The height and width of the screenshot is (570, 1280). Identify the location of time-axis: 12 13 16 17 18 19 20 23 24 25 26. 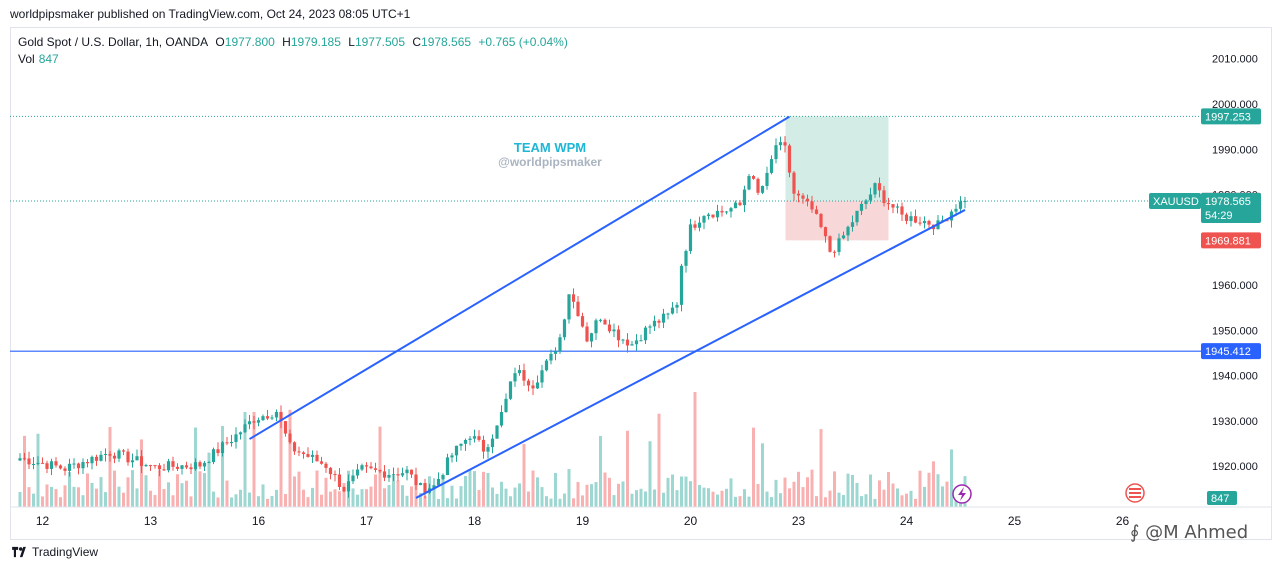
(641, 517).